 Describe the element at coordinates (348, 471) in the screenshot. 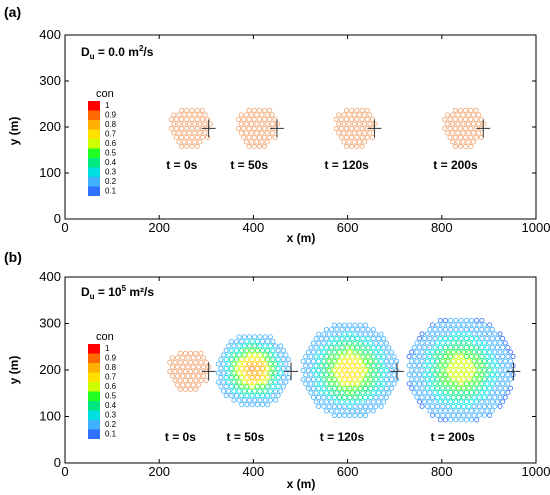

I see `x-tick-label: 600` at that location.